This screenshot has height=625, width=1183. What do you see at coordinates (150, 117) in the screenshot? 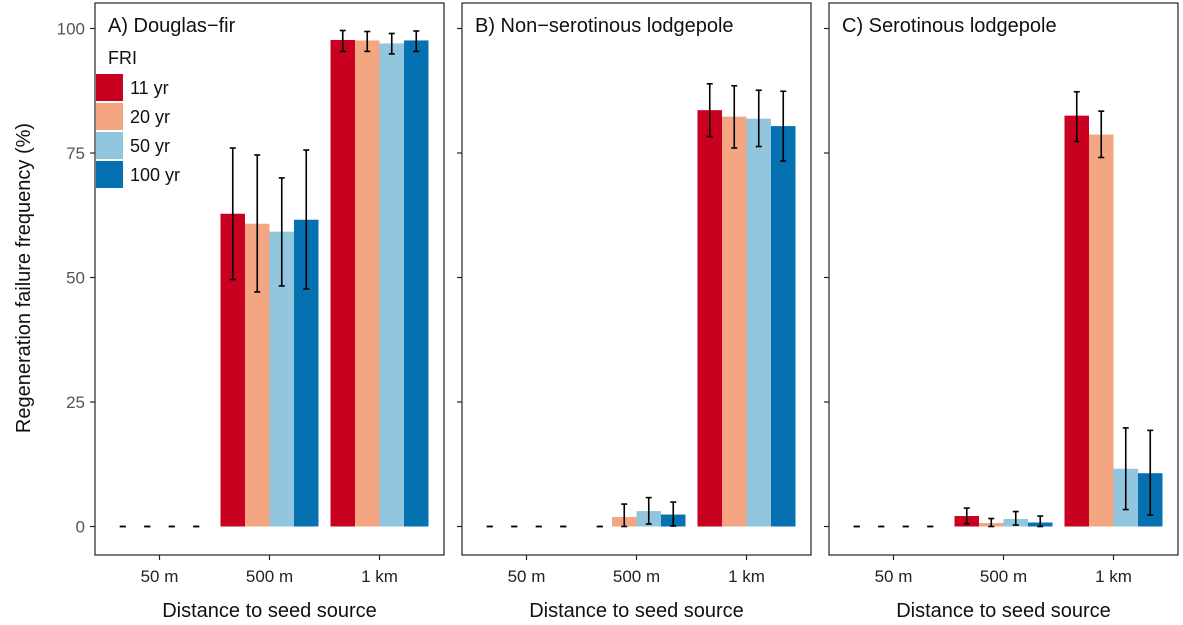
I see `legend-label: 20 yr` at bounding box center [150, 117].